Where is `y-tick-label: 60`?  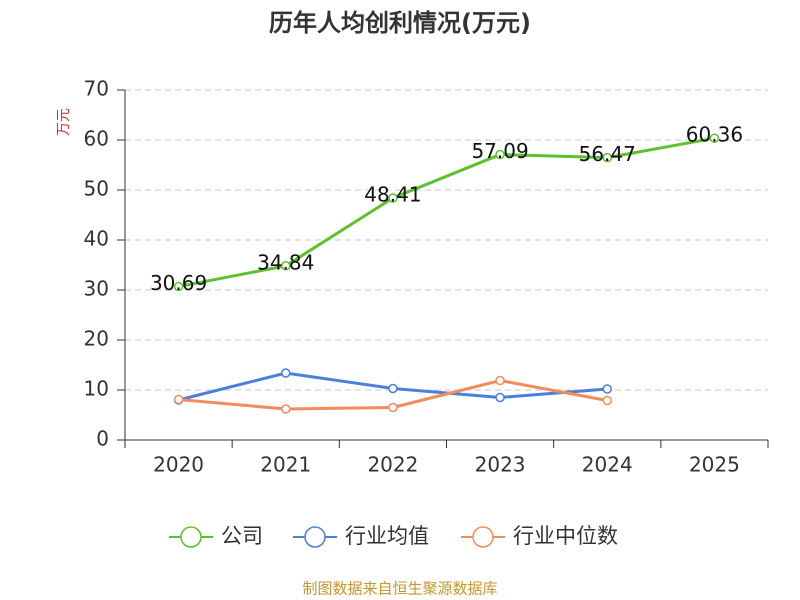
y-tick-label: 60 is located at coordinates (96, 139).